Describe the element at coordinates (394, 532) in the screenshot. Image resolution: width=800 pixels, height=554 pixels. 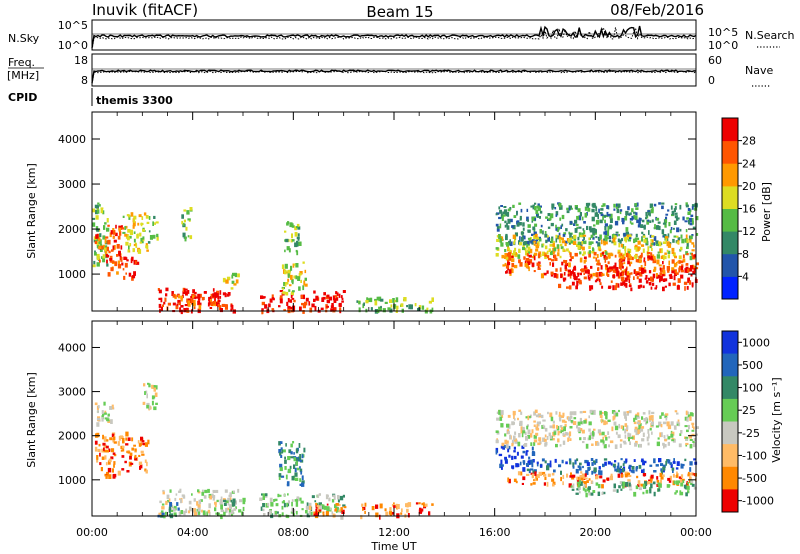
I see `x-tick-label: 12:00` at that location.